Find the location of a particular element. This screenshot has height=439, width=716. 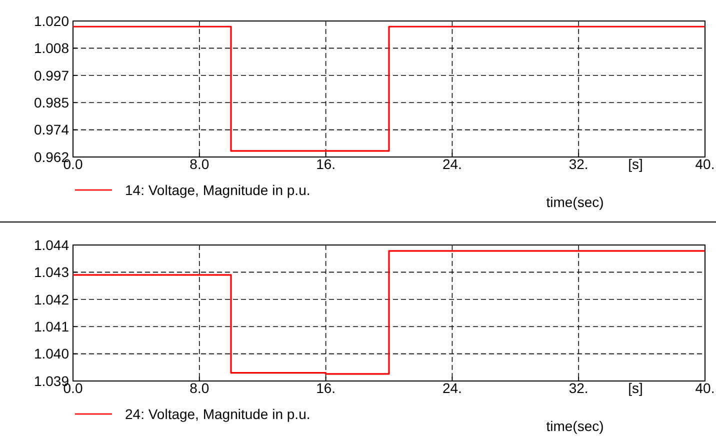

y-tick-label: 0.985 is located at coordinates (52, 102).